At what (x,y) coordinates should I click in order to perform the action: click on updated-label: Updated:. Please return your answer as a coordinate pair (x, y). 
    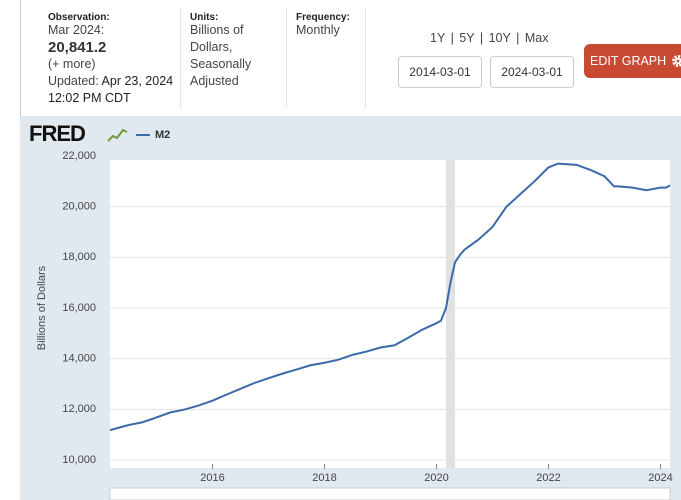
    Looking at the image, I should click on (73, 81).